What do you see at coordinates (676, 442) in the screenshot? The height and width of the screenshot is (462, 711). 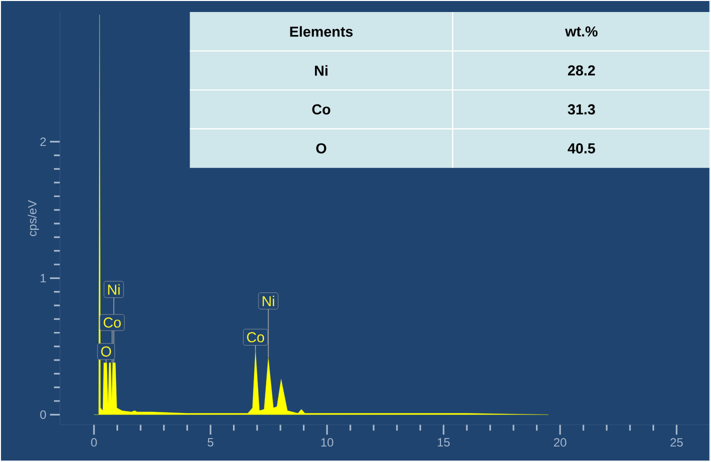 I see `x-tick-label: 25` at bounding box center [676, 442].